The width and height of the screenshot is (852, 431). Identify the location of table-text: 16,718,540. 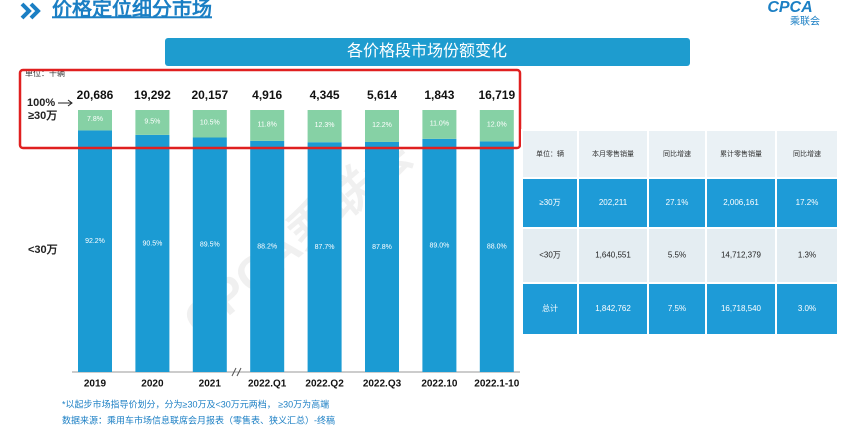
(741, 308).